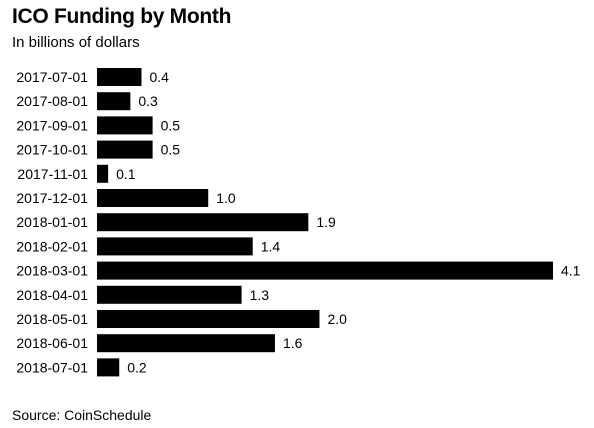 The image size is (594, 428). Describe the element at coordinates (137, 367) in the screenshot. I see `value-label: 0.2` at that location.